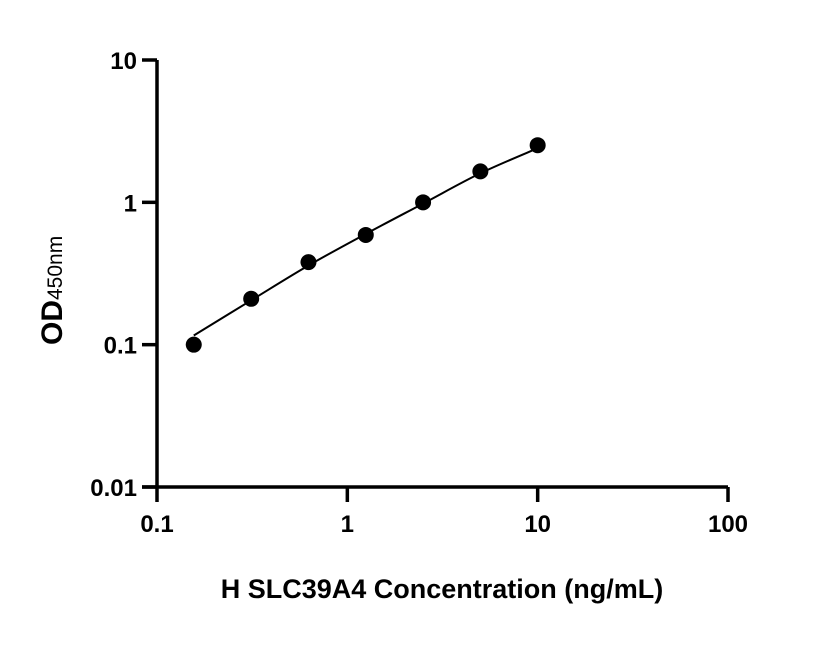 The width and height of the screenshot is (816, 645). I want to click on y-axis-label: OD450nm, so click(52, 290).